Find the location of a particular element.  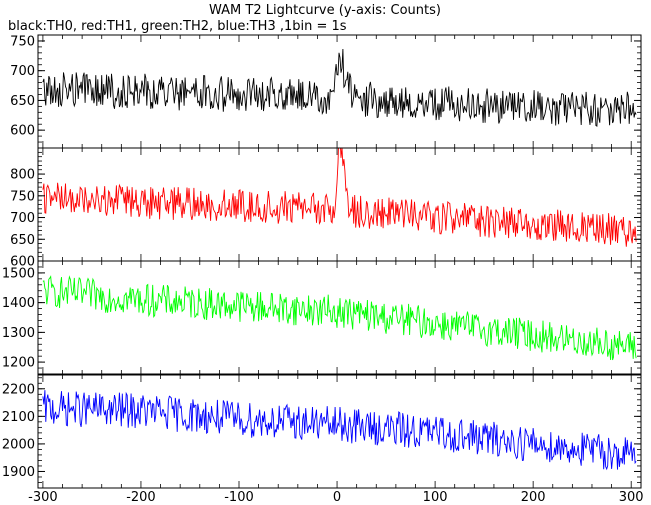

x-axis: -300 -200 -100 0 100 200 300 is located at coordinates (335, 497).